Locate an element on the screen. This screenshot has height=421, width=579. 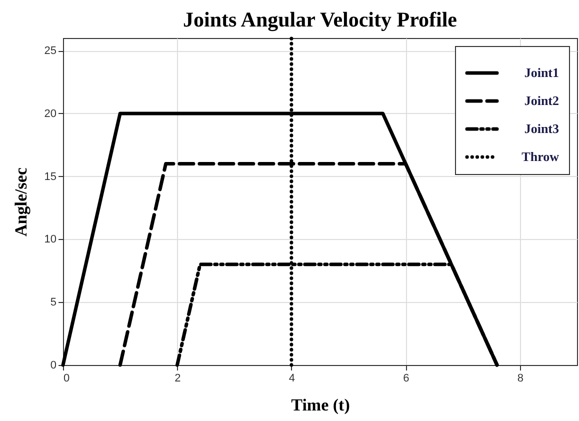
legend-label: Throw is located at coordinates (541, 156).